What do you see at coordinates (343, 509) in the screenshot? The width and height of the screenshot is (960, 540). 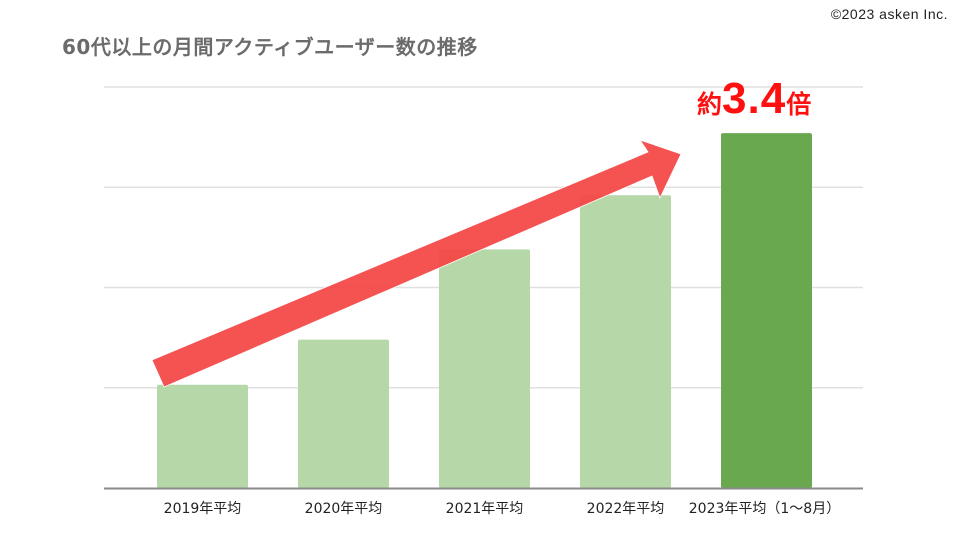 I see `x-axis-label: 2020年平均` at bounding box center [343, 509].